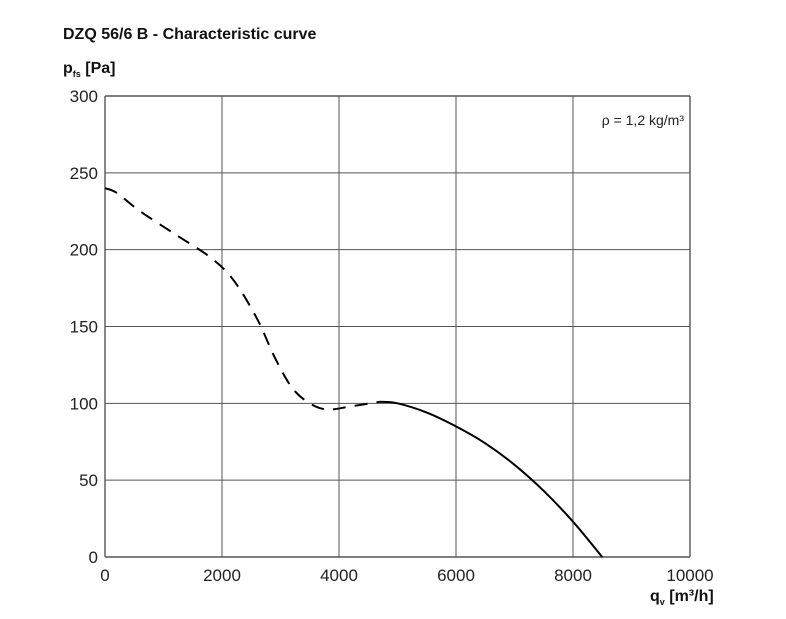 This screenshot has height=619, width=786. What do you see at coordinates (655, 596) in the screenshot?
I see `x-axis-symbol: q` at bounding box center [655, 596].